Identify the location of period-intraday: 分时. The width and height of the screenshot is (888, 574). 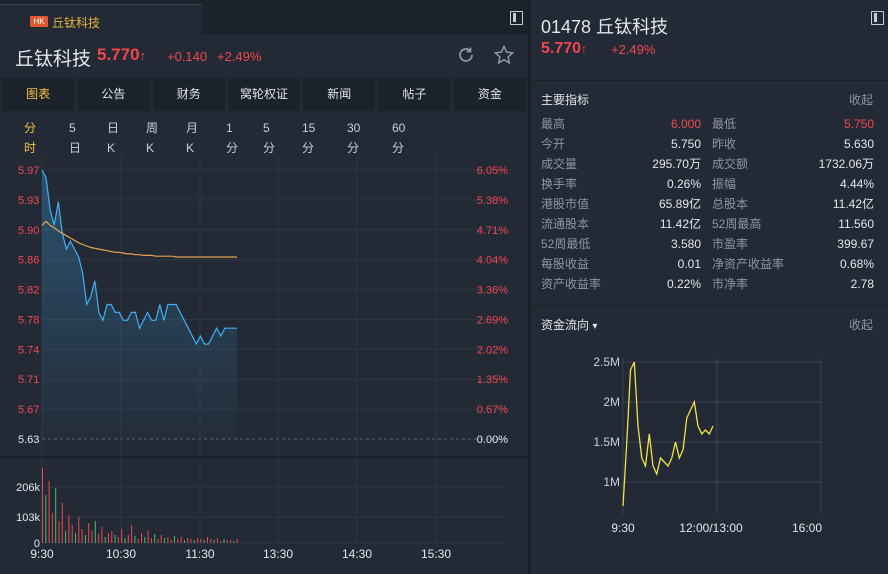
(30, 138).